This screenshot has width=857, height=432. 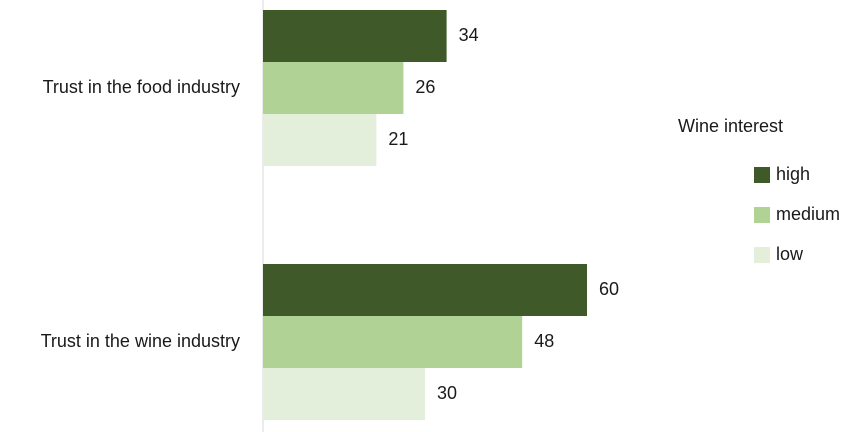 What do you see at coordinates (398, 139) in the screenshot?
I see `value-label-trust-in-the-food-industry-low: 21` at bounding box center [398, 139].